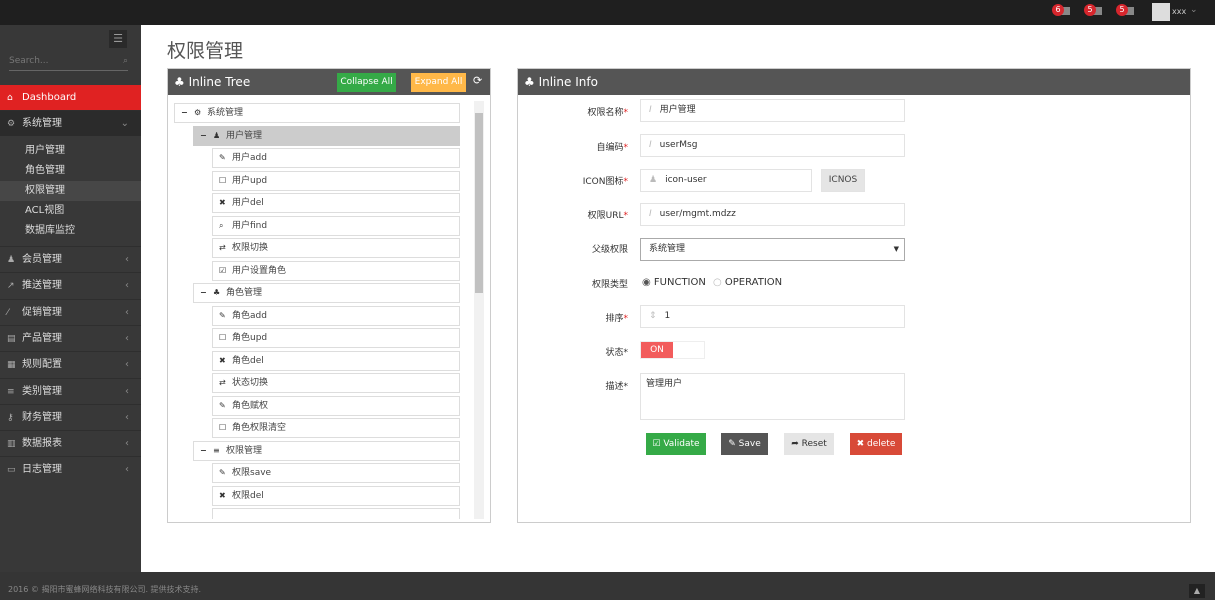  What do you see at coordinates (336, 473) in the screenshot?
I see `tree-node: ✎ 权限save` at bounding box center [336, 473].